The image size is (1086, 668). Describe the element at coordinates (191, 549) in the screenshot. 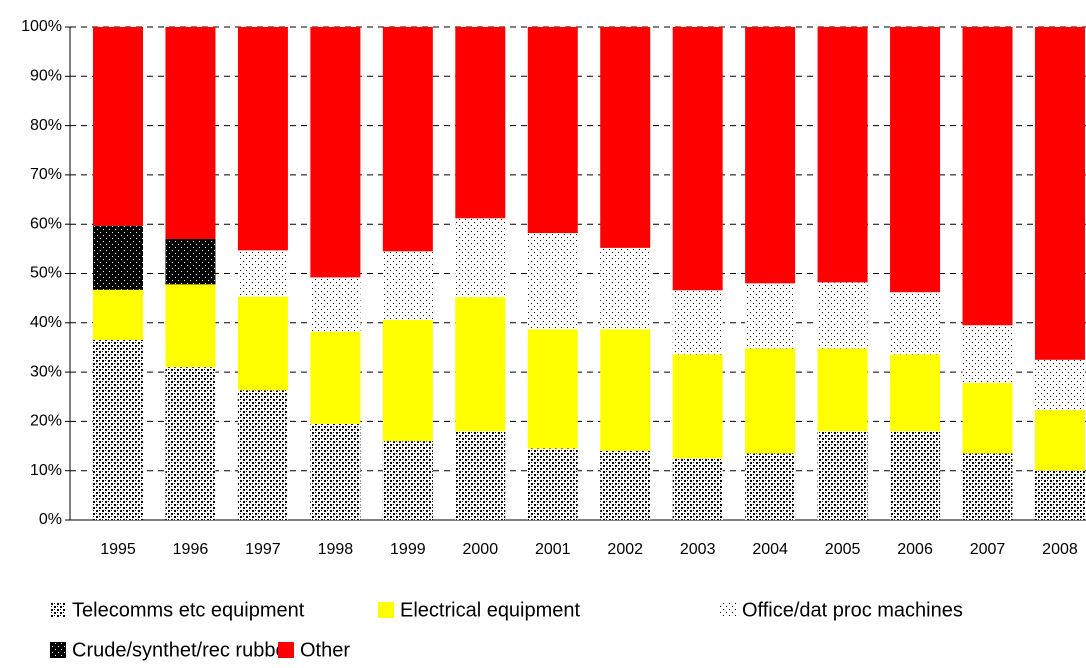

I see `x-tick-label: 1996` at that location.